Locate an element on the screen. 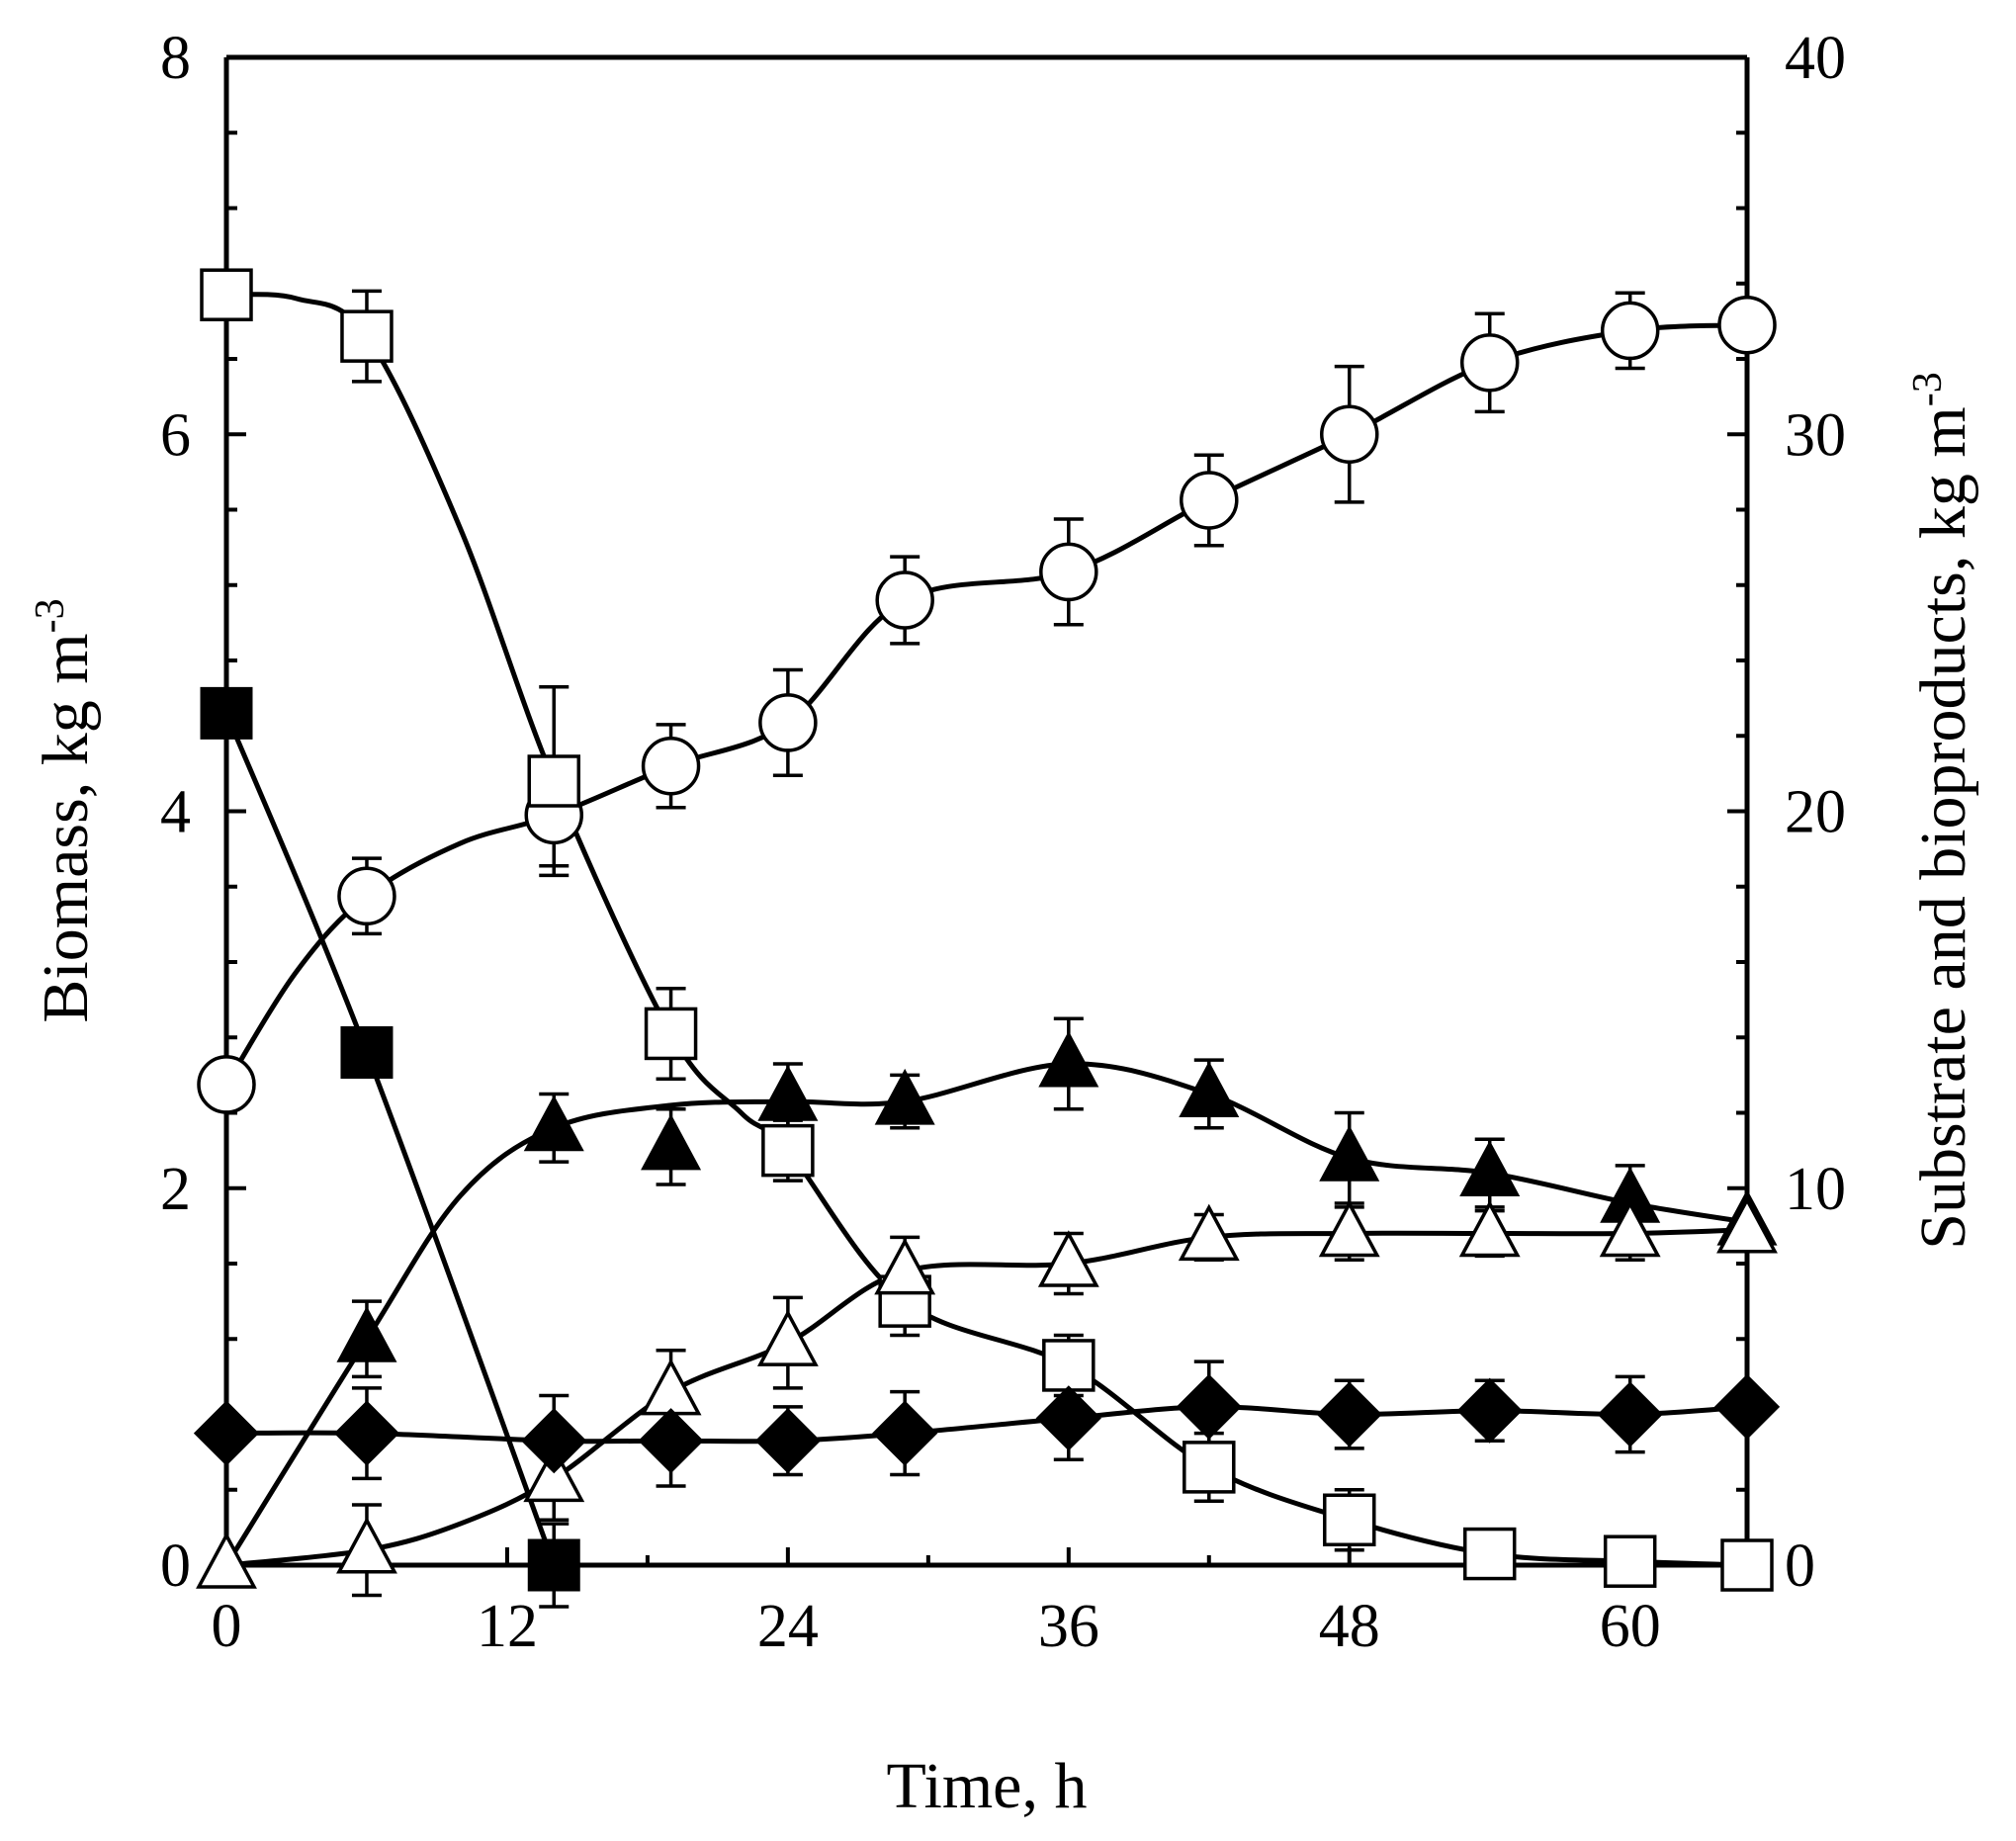 Image resolution: width=2016 pixels, height=1841 pixels. y-axis-right-title: Substrate and bioproducts, kg m-3 is located at coordinates (1942, 810).